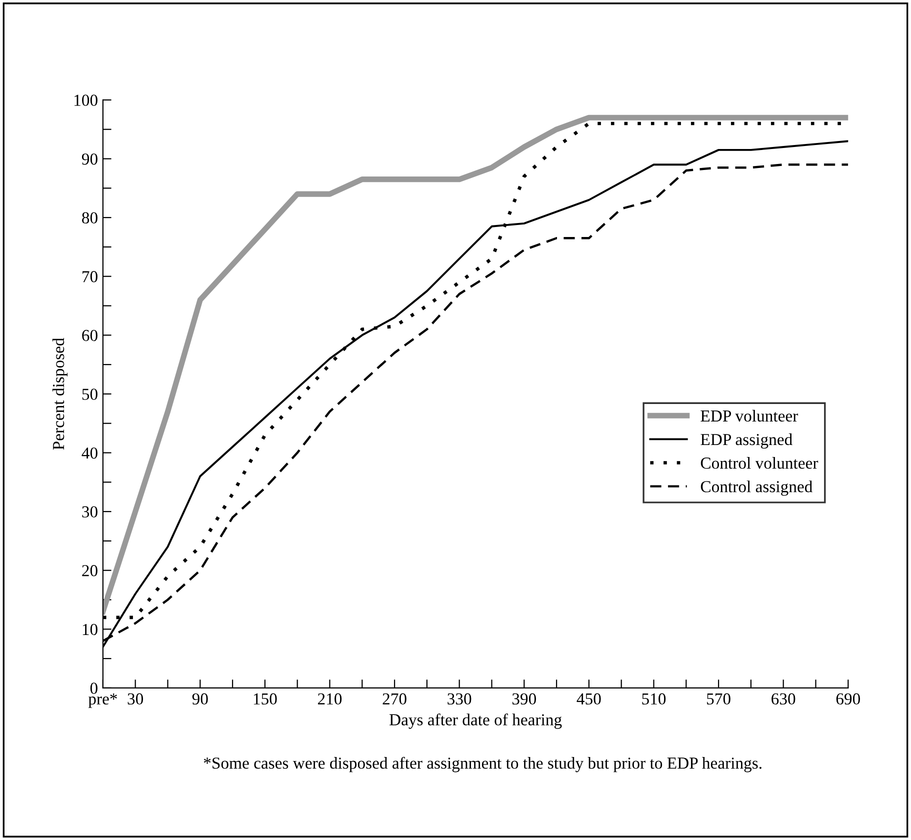  I want to click on legend-label: EDP volunteer, so click(749, 416).